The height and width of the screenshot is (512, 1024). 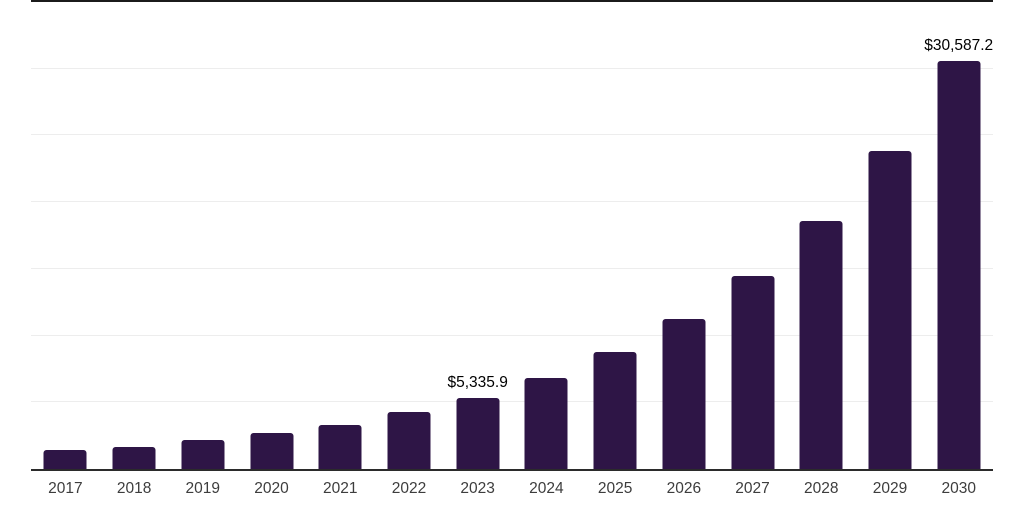 What do you see at coordinates (821, 488) in the screenshot?
I see `x-axis-label-2028: 2028` at bounding box center [821, 488].